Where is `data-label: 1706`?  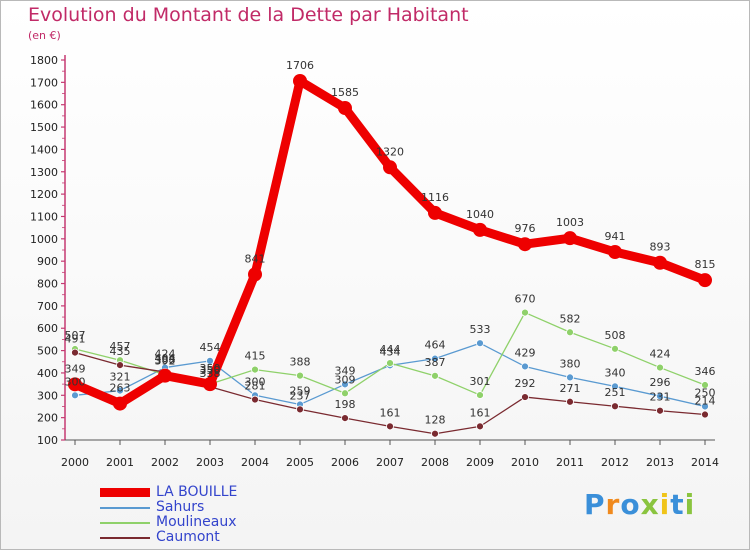
data-label: 1706 is located at coordinates (300, 65).